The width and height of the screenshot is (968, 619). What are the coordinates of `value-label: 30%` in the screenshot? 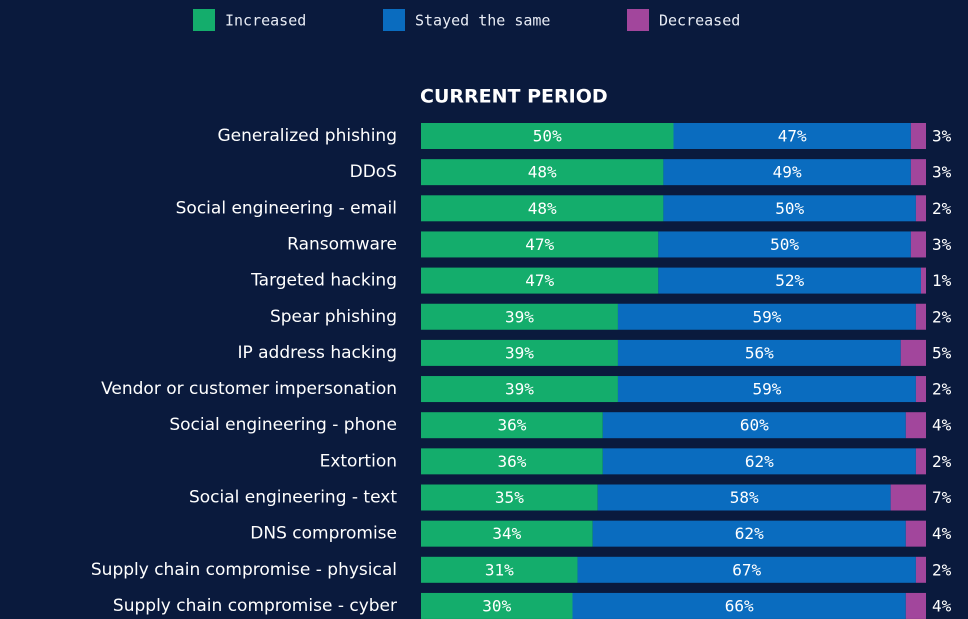 It's located at (496, 605).